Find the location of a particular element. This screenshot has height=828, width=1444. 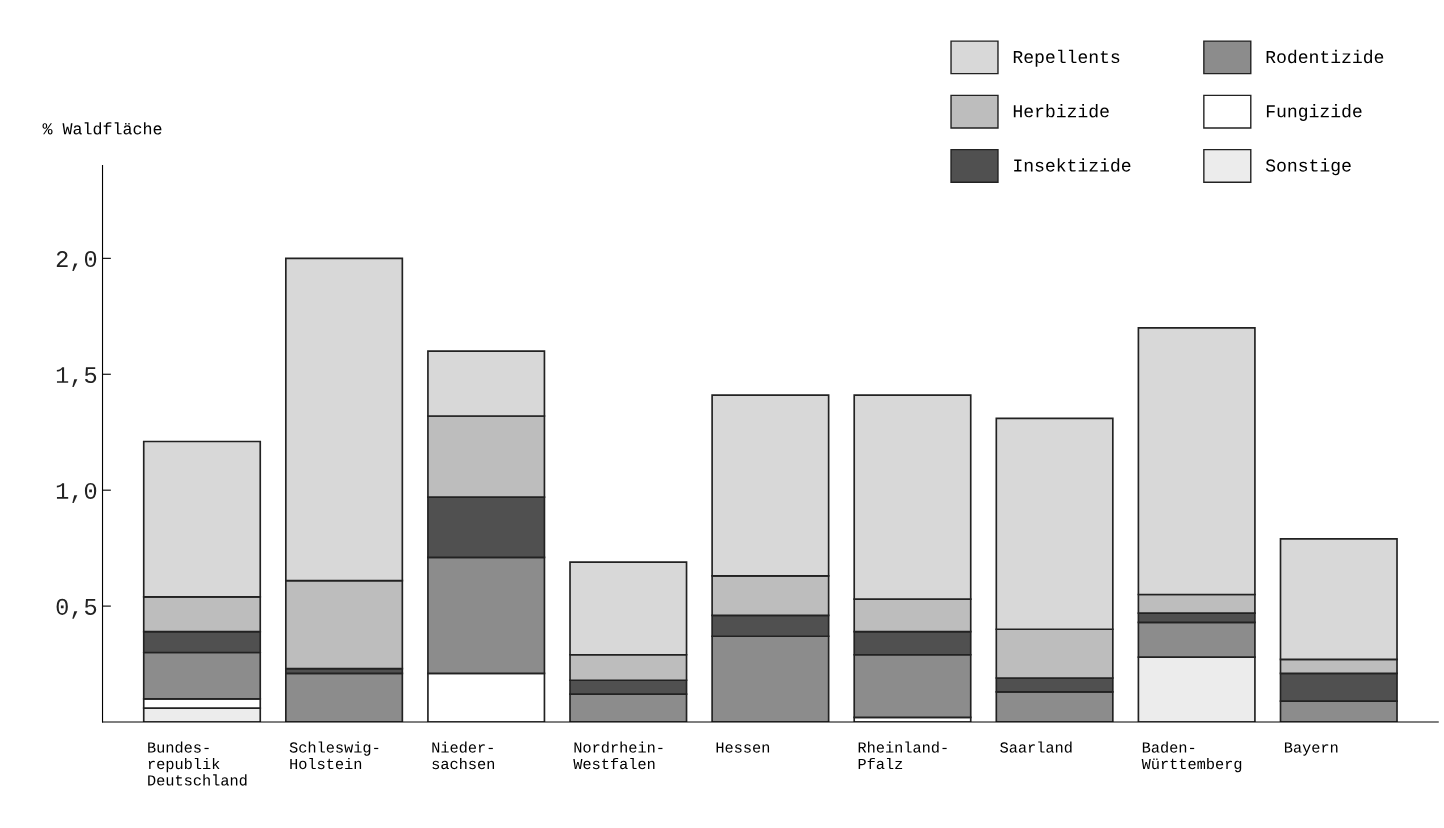

legend-label: Herbizide is located at coordinates (1061, 111).